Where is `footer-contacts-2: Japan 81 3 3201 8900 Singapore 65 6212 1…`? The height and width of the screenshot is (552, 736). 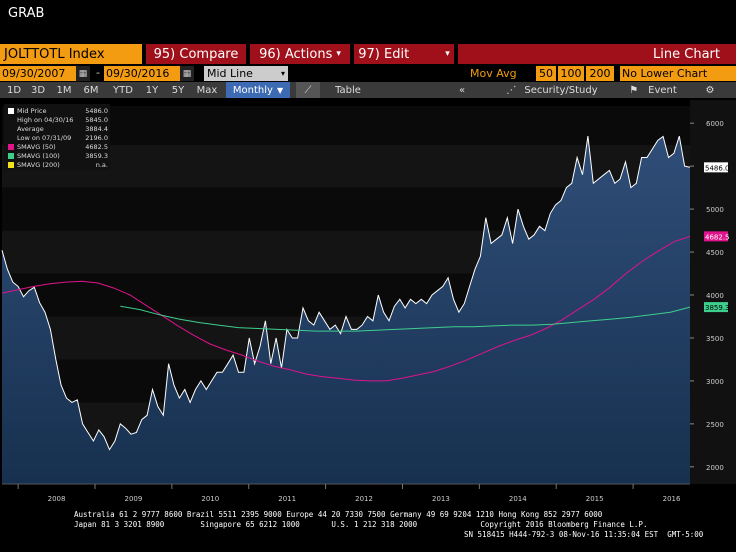
footer-contacts-2: Japan 81 3 3201 8900 Singapore 65 6212 1… is located at coordinates (361, 524).